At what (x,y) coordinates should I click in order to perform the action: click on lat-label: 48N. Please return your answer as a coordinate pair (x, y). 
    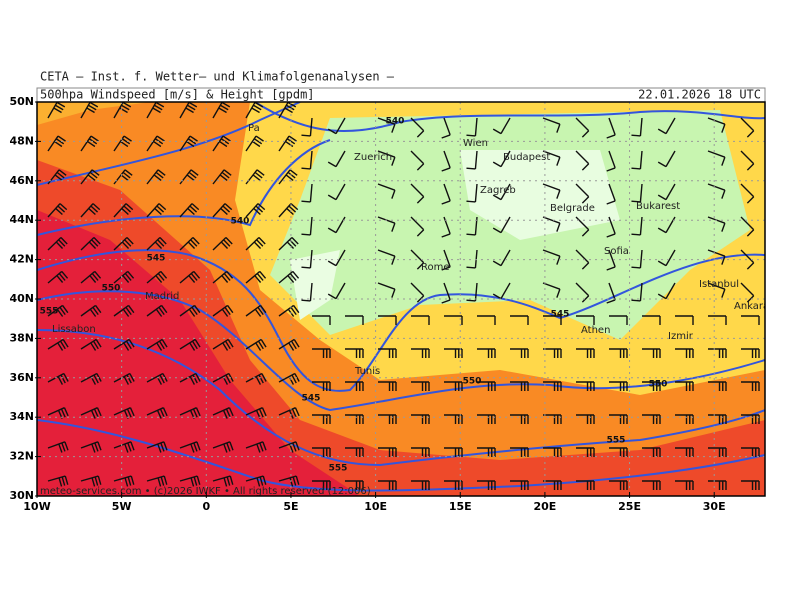
    Looking at the image, I should click on (21, 140).